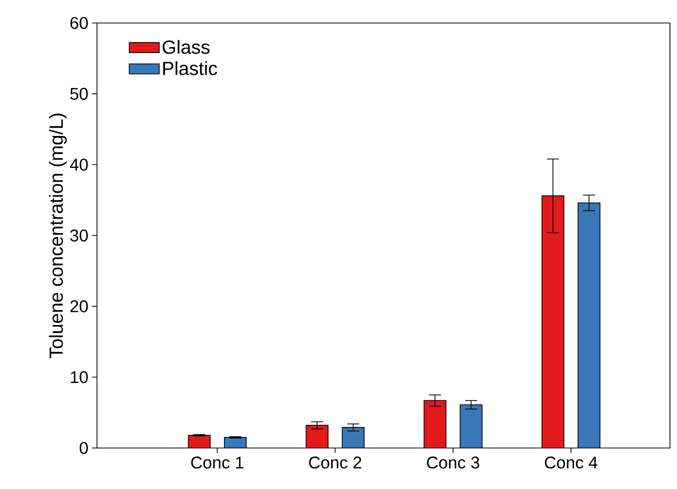  What do you see at coordinates (190, 68) in the screenshot?
I see `legend-label: Plastic` at bounding box center [190, 68].